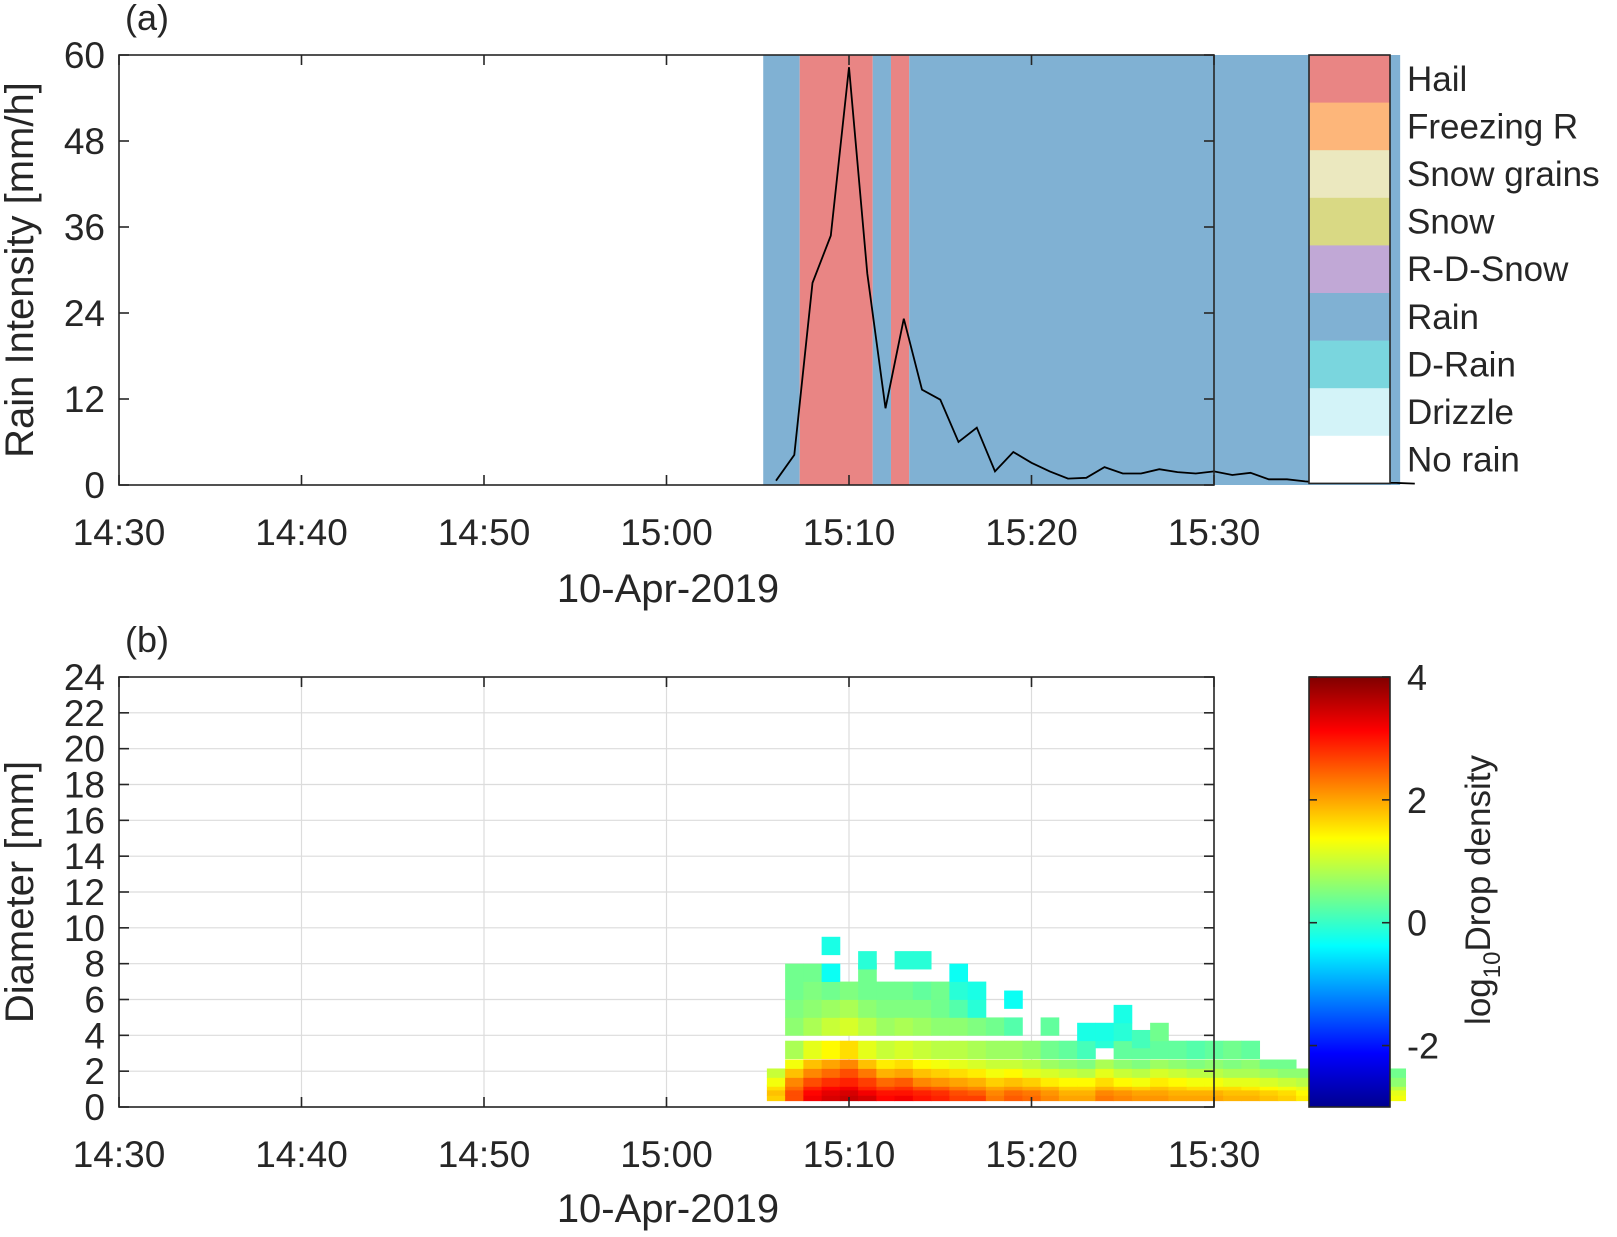  What do you see at coordinates (1492, 126) in the screenshot?
I see `legend-label-freezing-r: Freezing R` at bounding box center [1492, 126].